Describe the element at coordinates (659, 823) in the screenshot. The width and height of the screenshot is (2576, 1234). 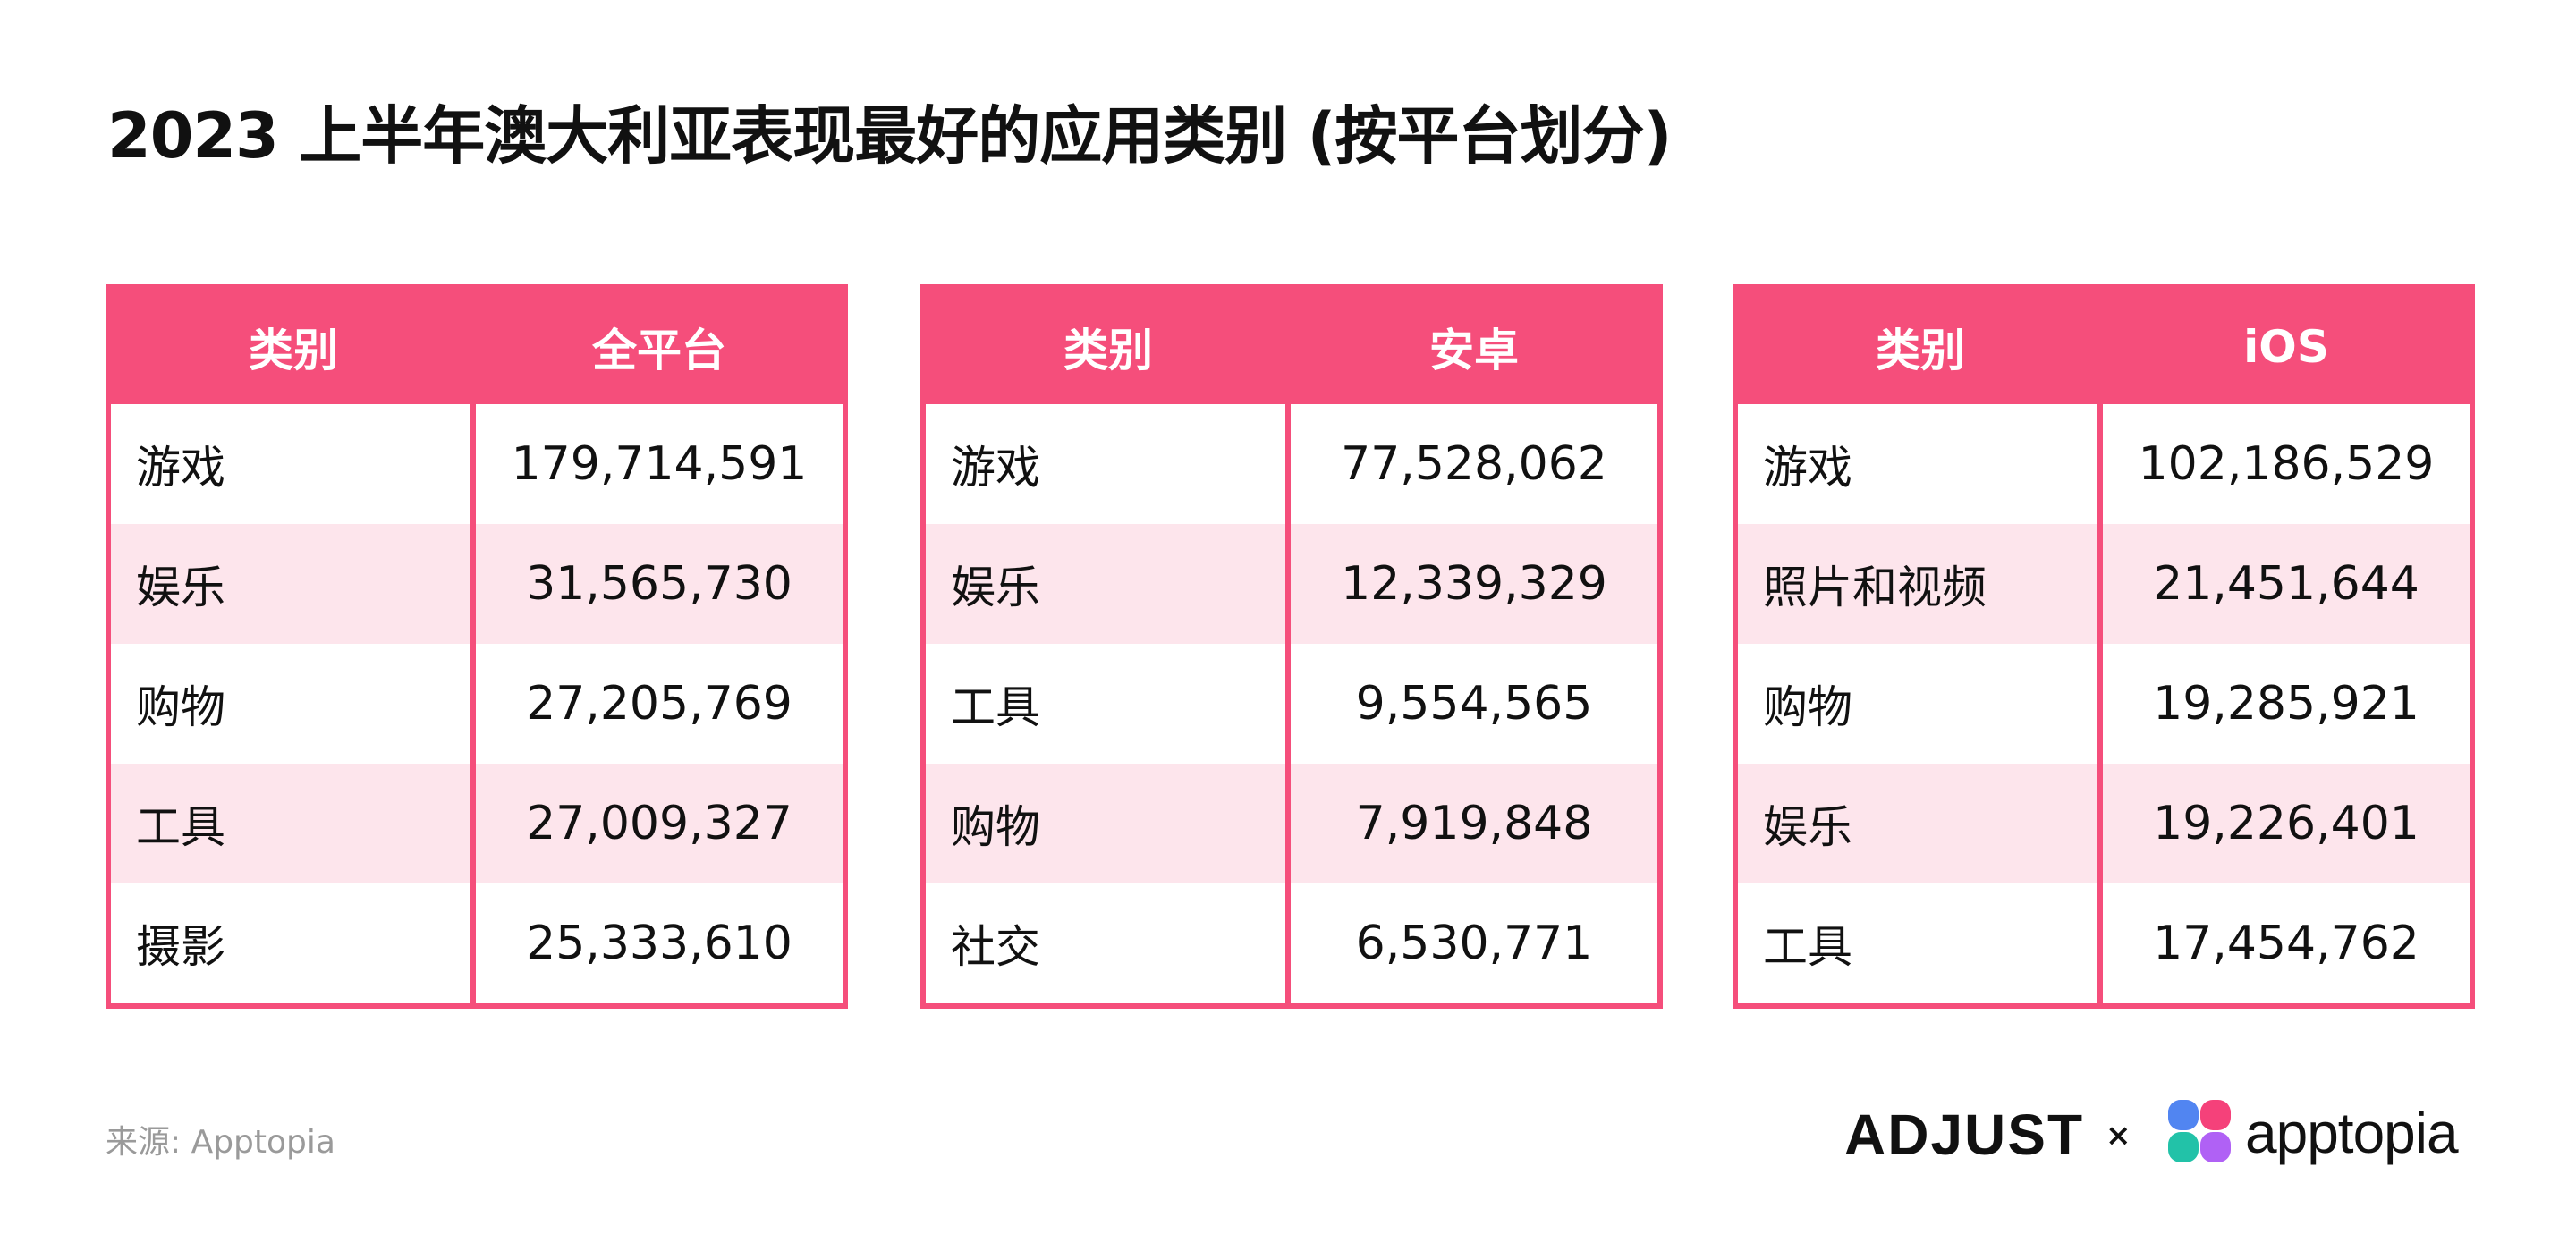
I see `row-value: 27,009,327` at that location.